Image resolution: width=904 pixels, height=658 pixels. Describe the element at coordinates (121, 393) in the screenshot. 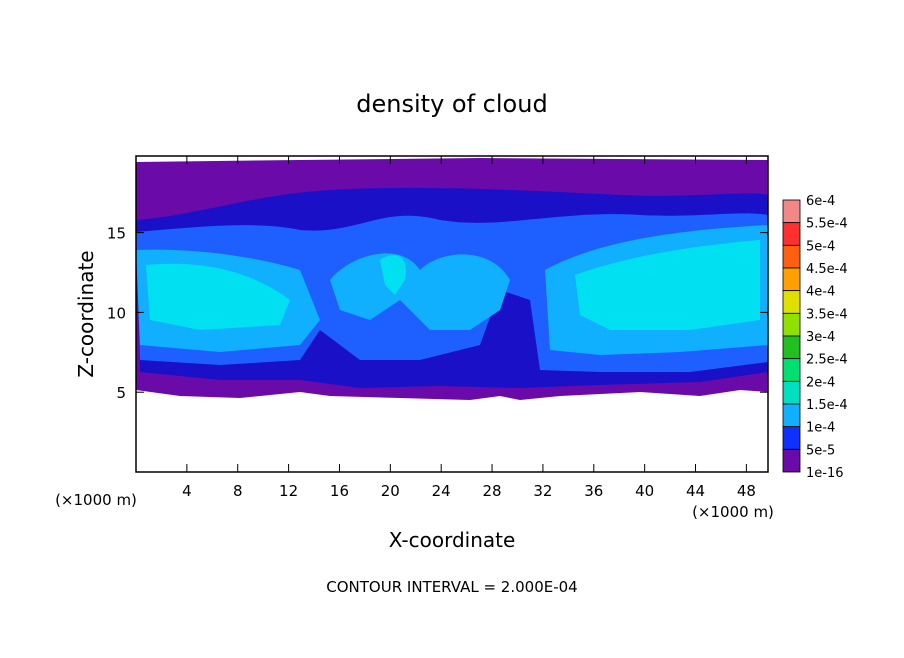

I see `y-tick-label: 5` at that location.